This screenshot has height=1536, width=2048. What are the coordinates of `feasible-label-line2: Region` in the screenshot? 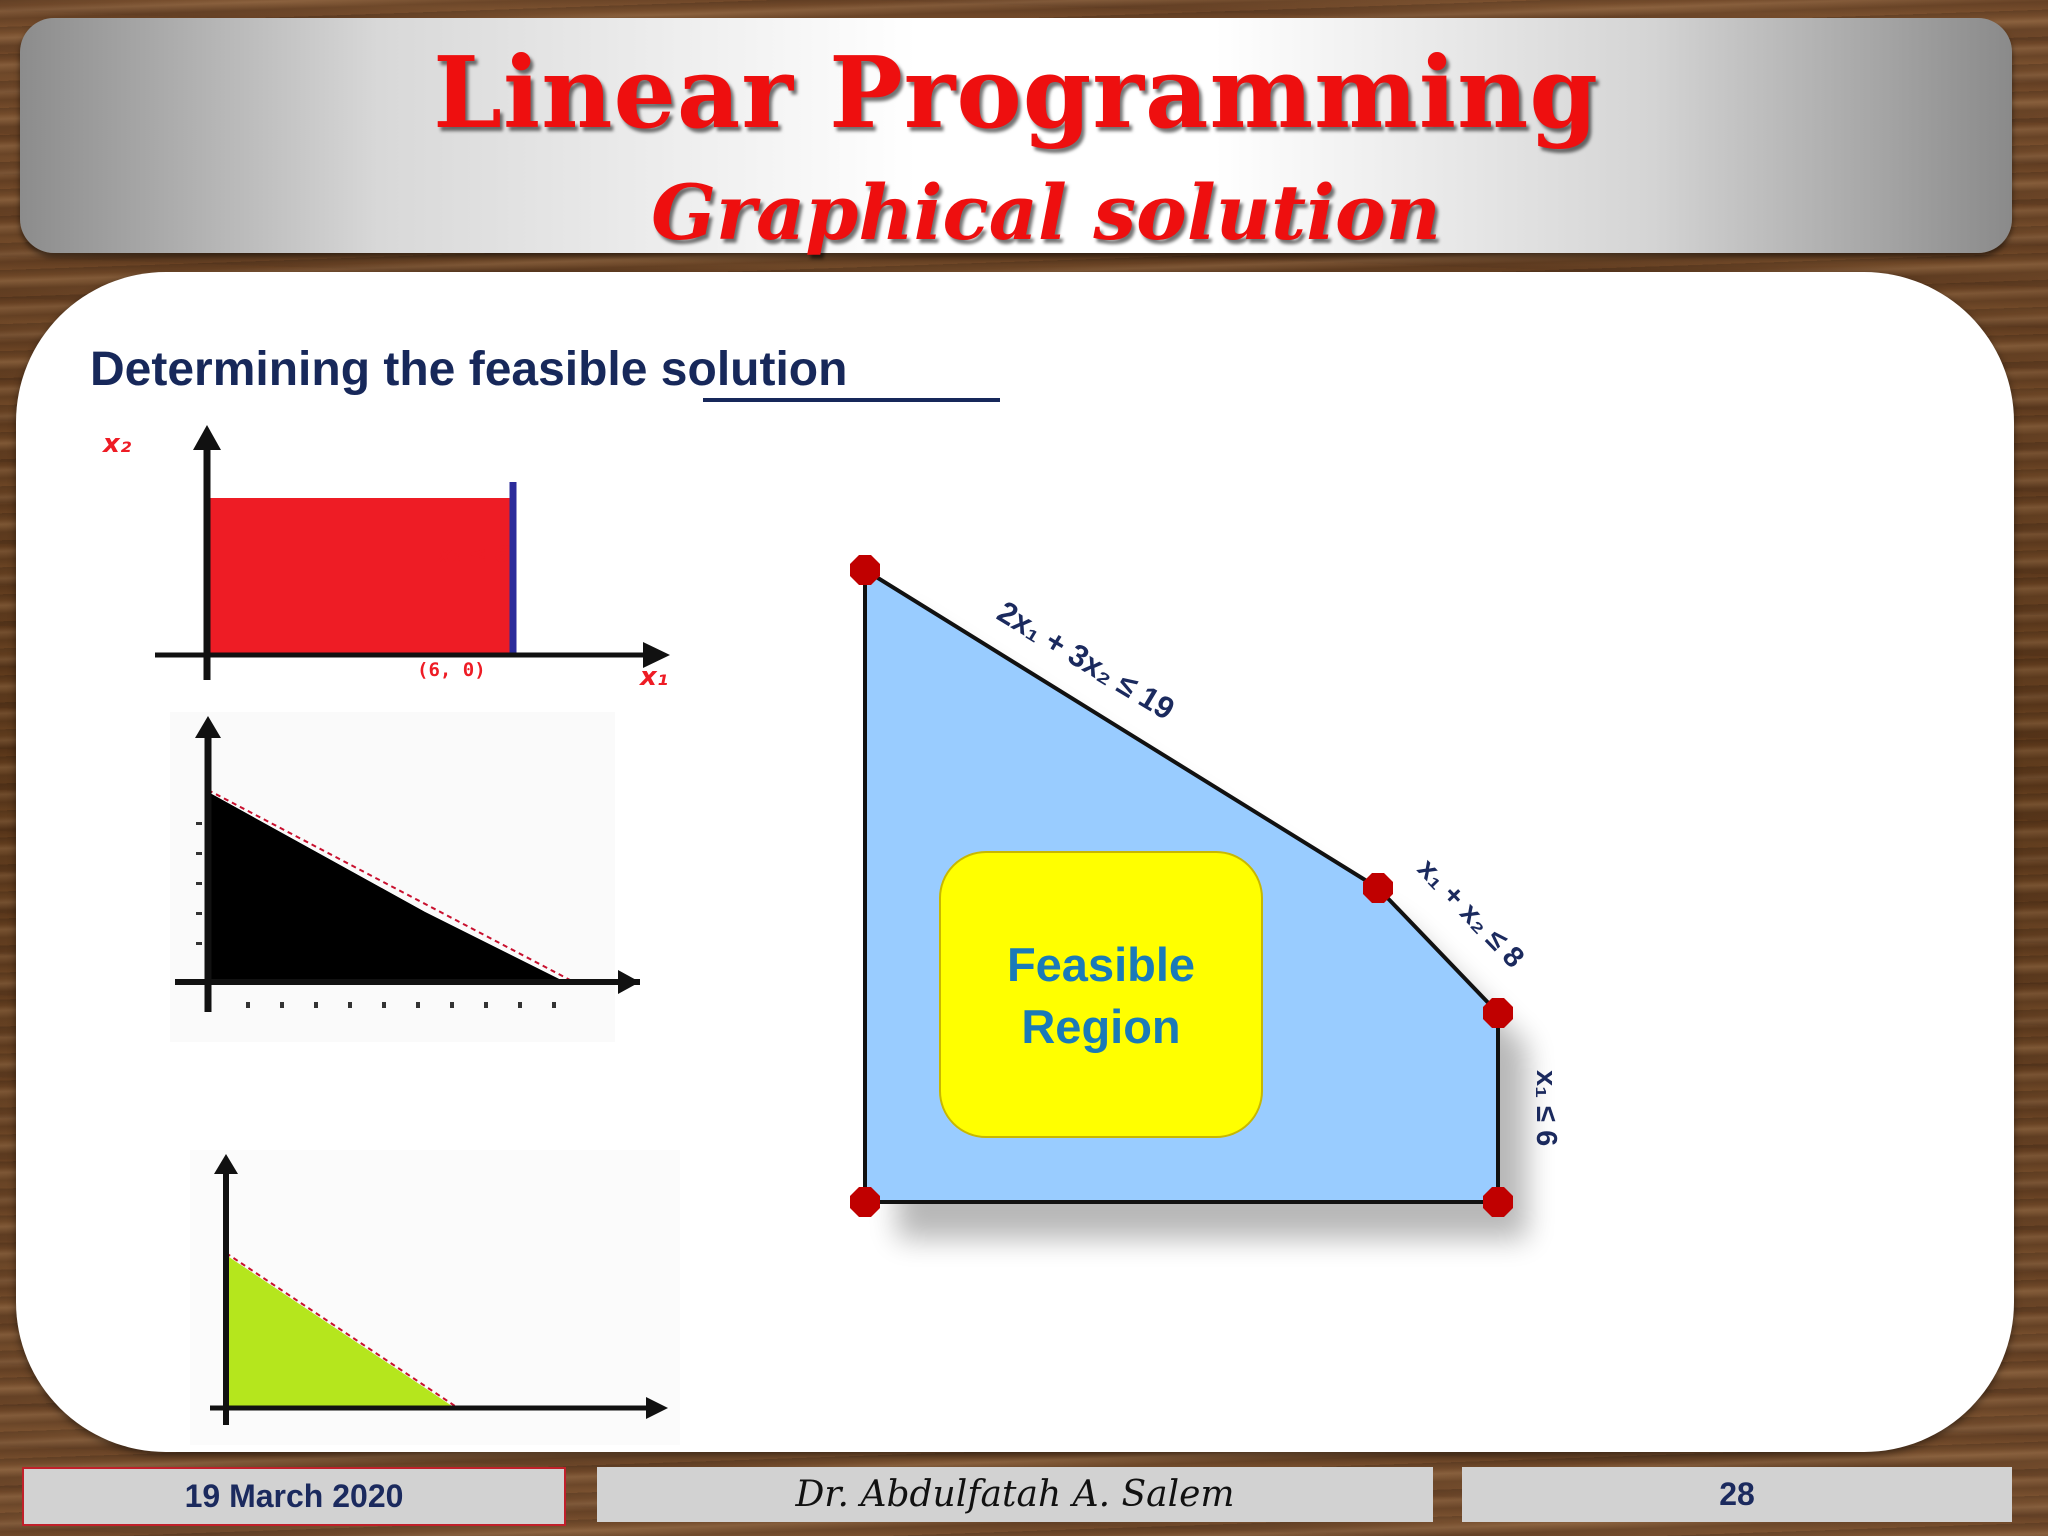 It's located at (1100, 1026).